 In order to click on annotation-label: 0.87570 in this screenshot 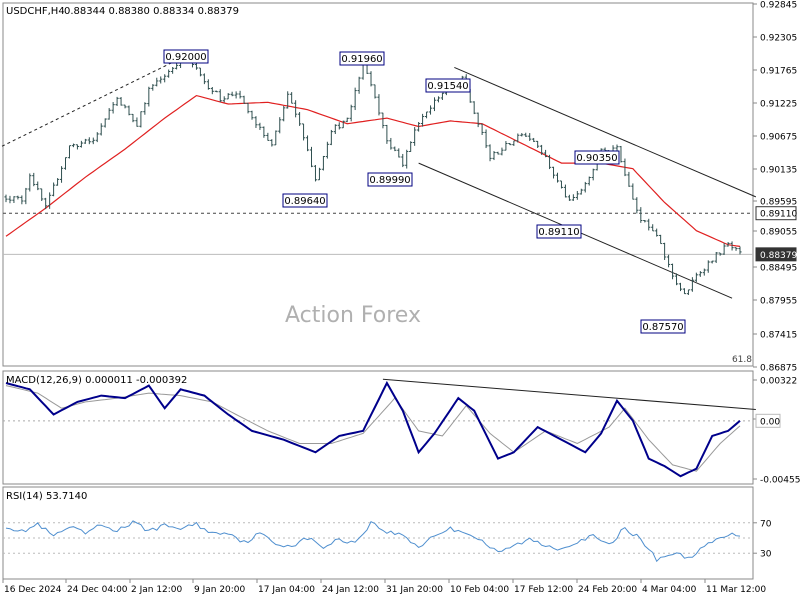, I will do `click(662, 327)`.